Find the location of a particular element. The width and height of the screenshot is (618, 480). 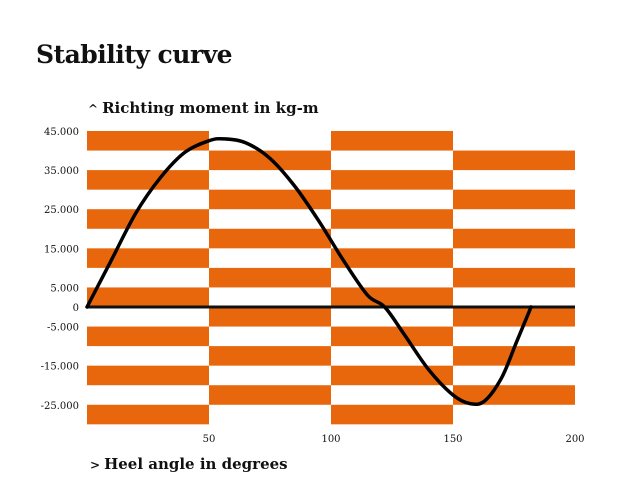

x-tick-labels: 50 100 150 200 is located at coordinates (394, 439).